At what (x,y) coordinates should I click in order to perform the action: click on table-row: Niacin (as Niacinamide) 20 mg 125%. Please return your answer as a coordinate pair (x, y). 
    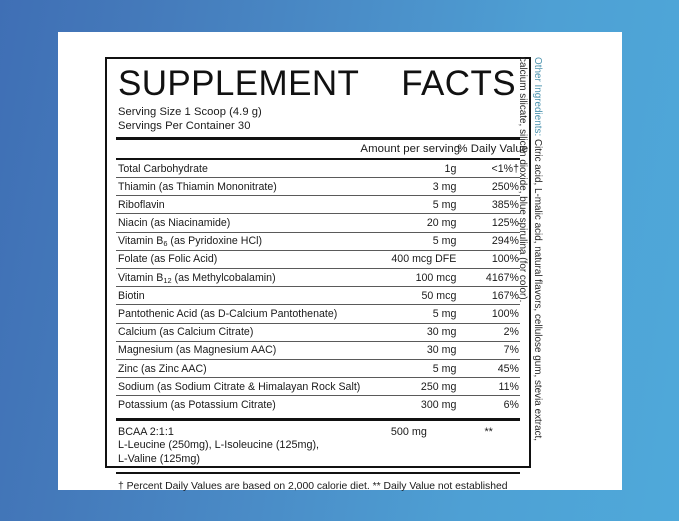
    Looking at the image, I should click on (318, 223).